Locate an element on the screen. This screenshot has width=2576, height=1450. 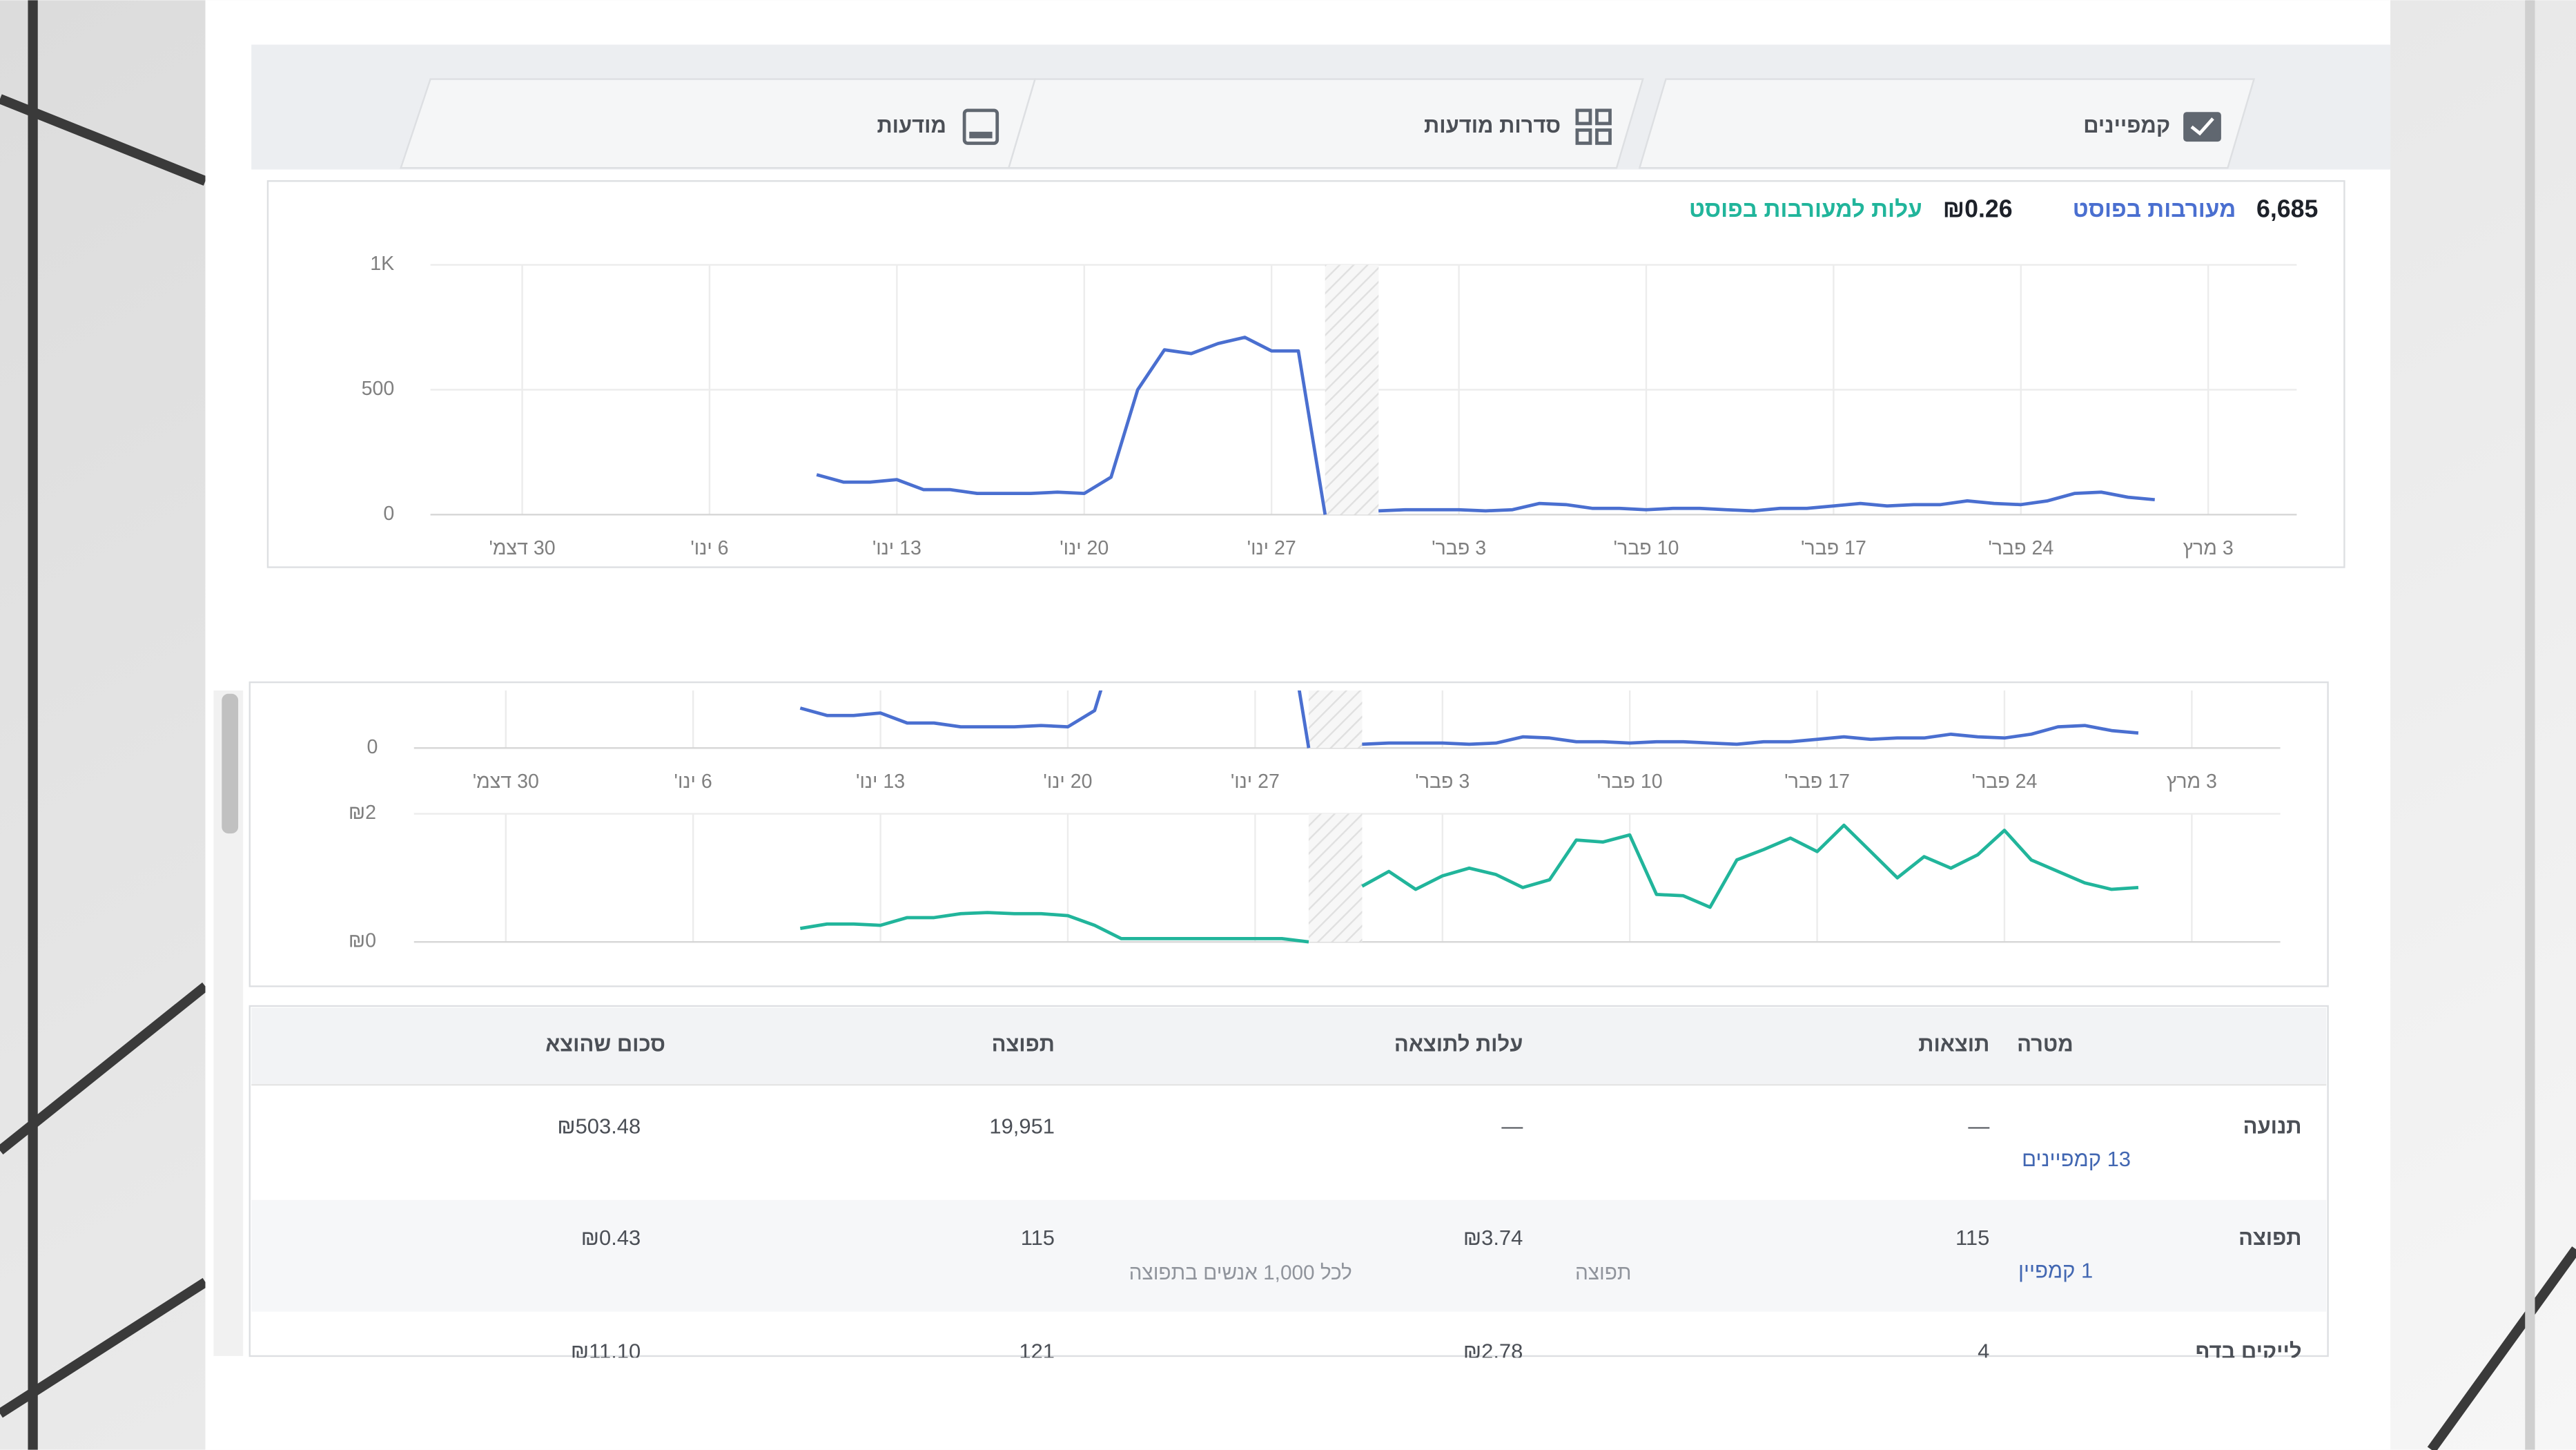
y-tick-label: ₪2 is located at coordinates (362, 813).